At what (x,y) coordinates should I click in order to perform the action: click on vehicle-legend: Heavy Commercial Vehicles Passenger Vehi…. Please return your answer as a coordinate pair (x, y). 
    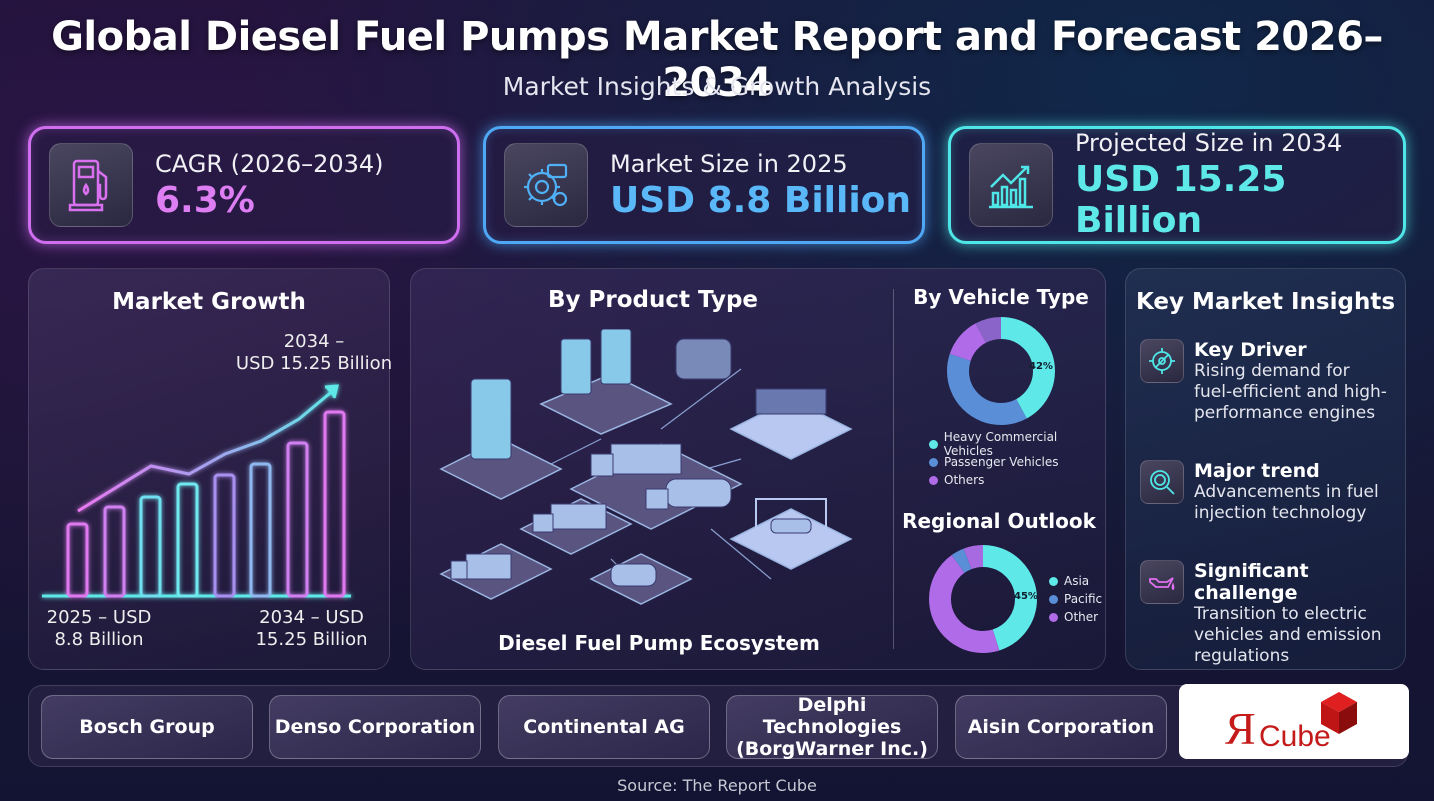
    Looking at the image, I should click on (1017, 459).